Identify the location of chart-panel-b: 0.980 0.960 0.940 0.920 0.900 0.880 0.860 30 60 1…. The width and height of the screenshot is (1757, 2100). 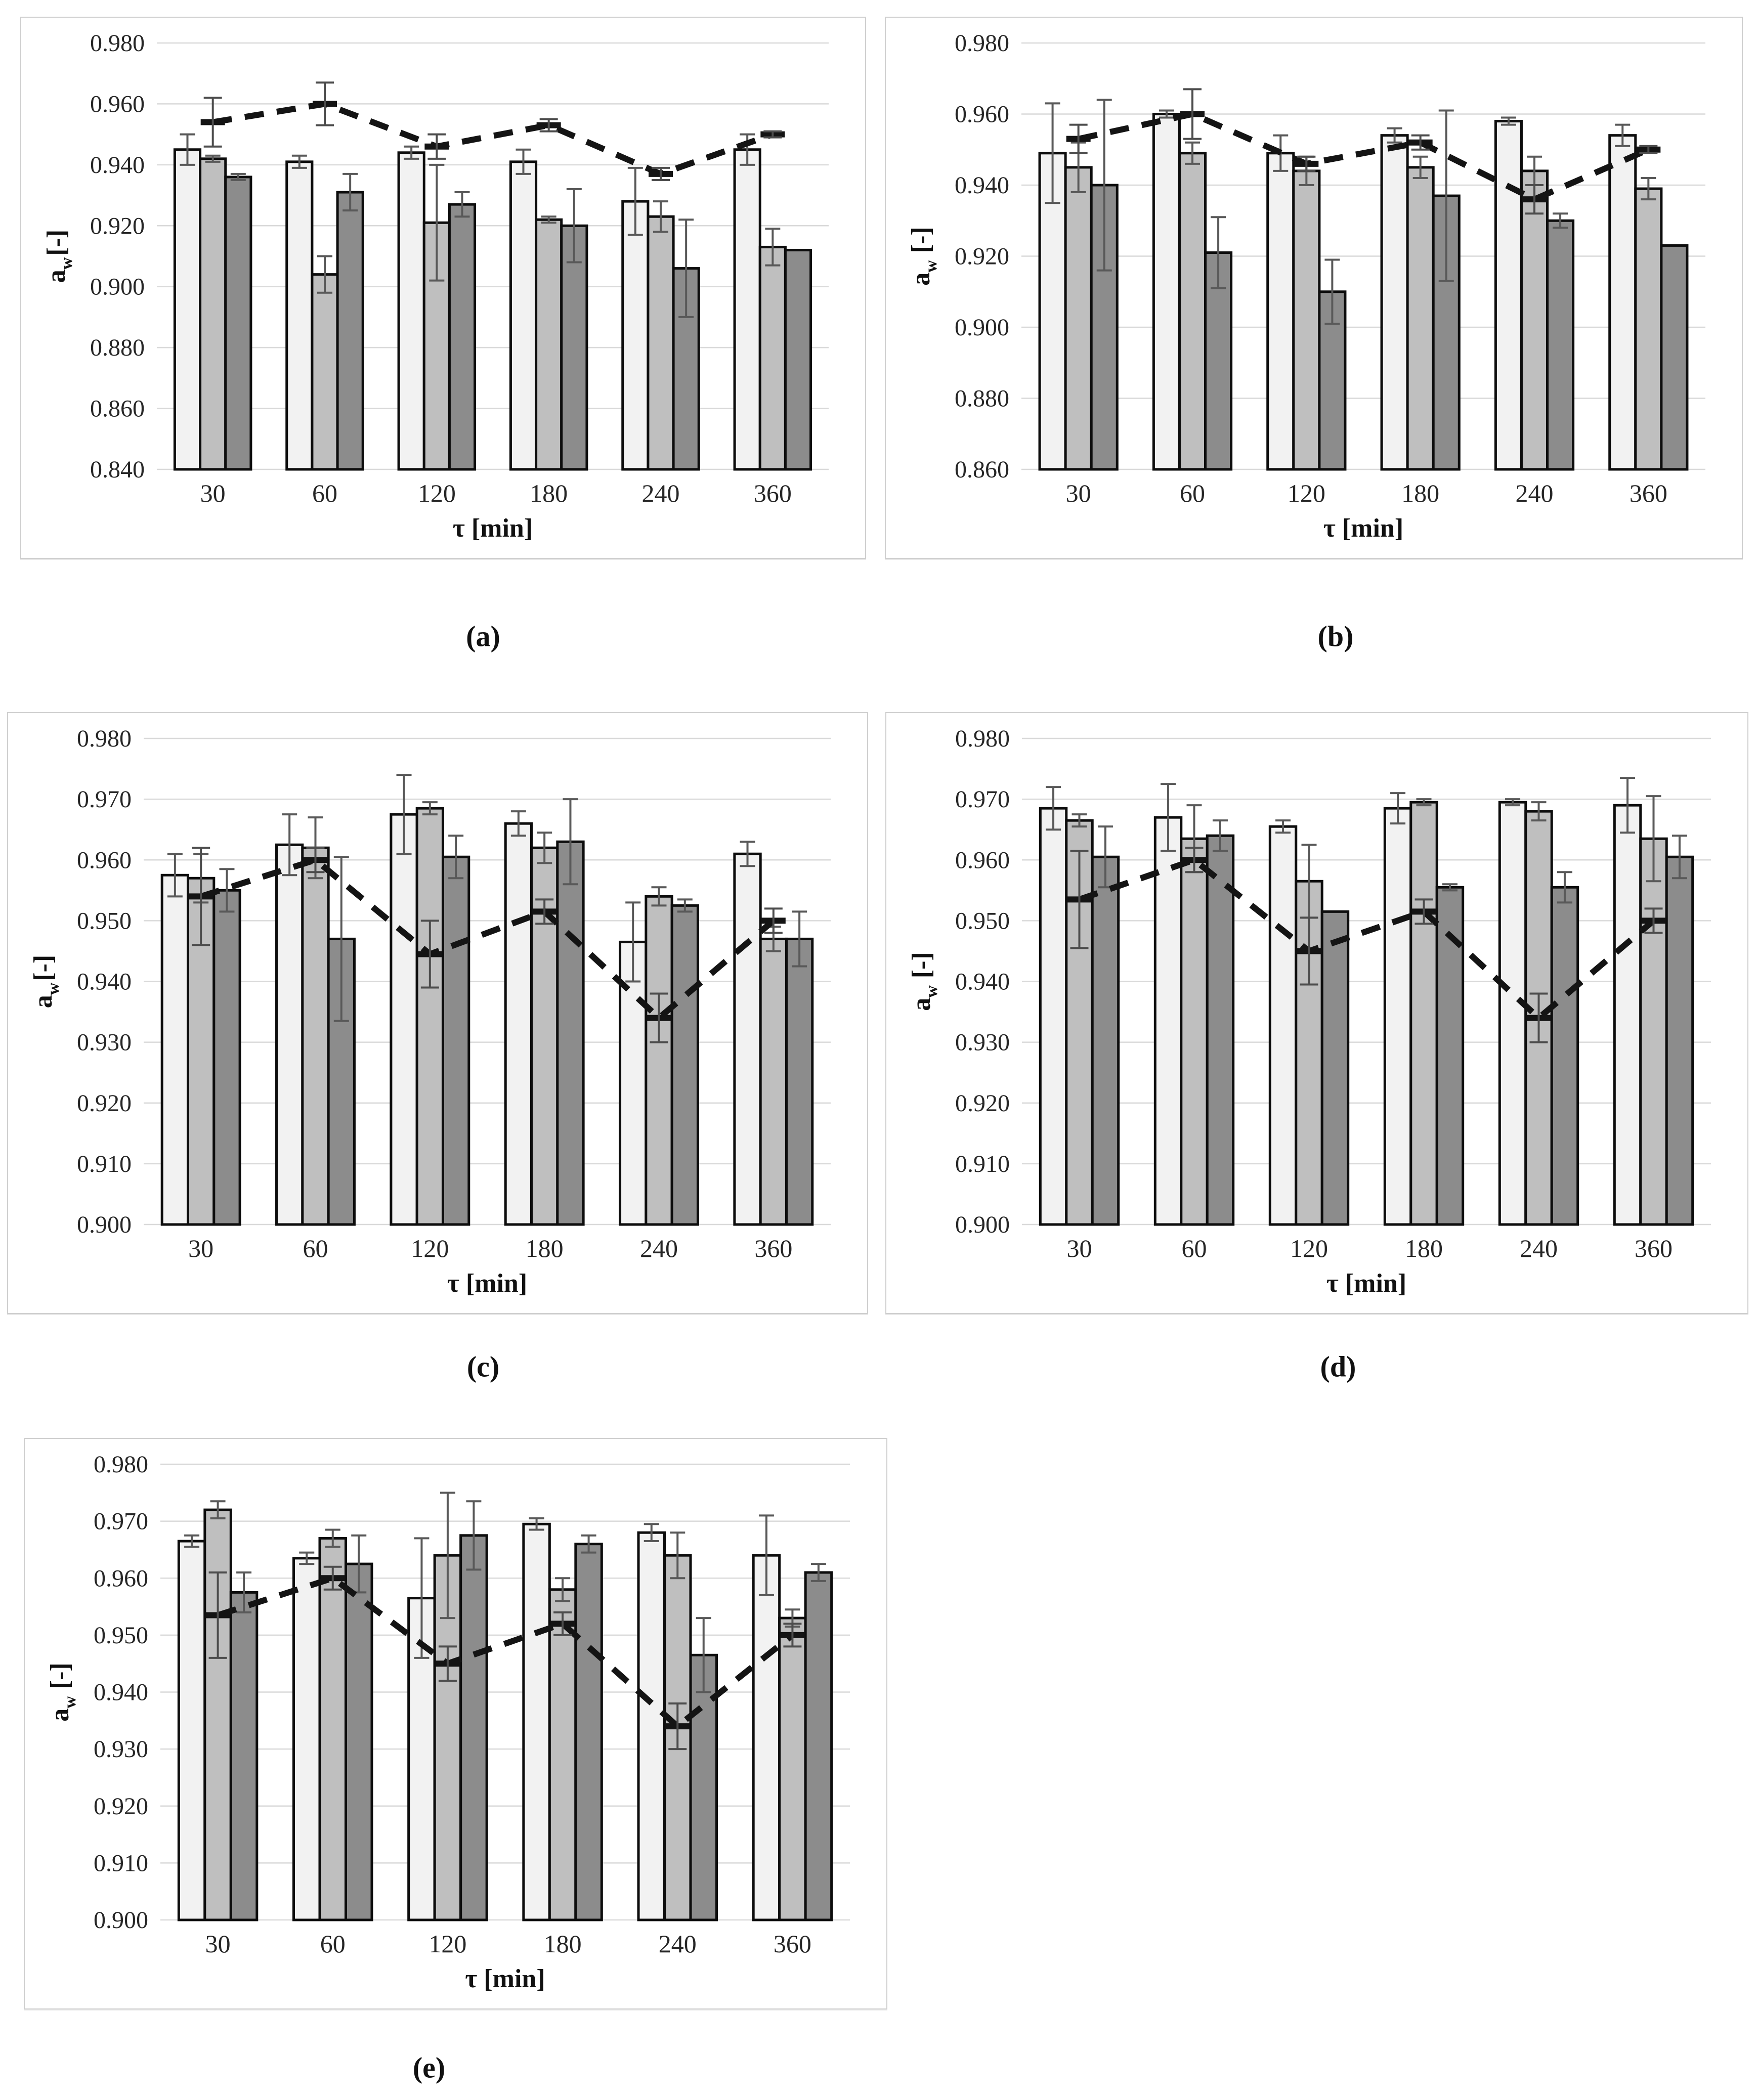
(1314, 288).